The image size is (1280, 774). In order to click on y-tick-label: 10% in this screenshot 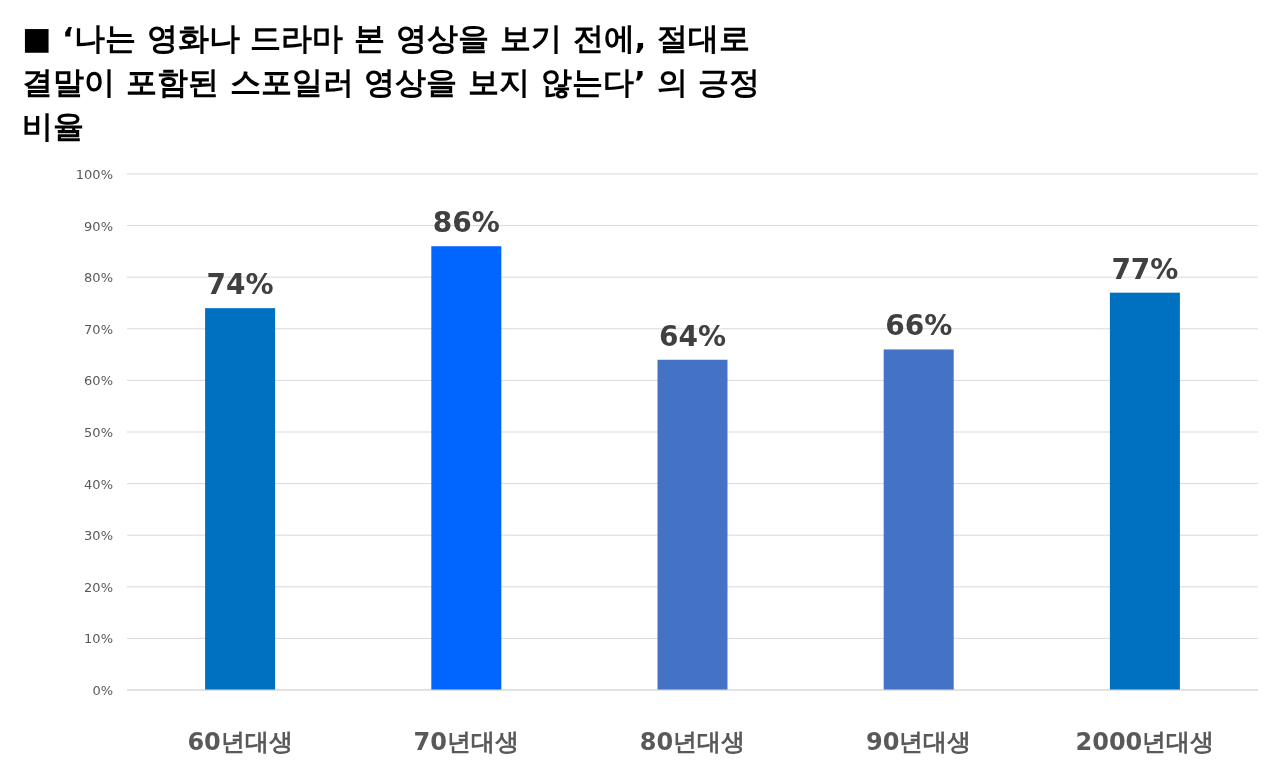, I will do `click(98, 639)`.